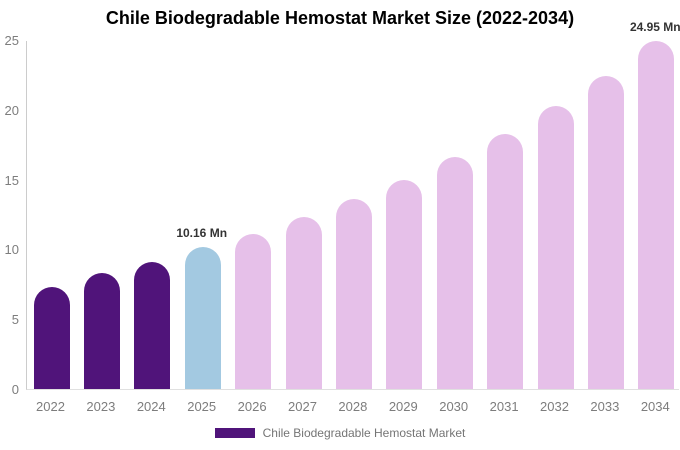  What do you see at coordinates (252, 406) in the screenshot?
I see `x-axis-label-2026: 2026` at bounding box center [252, 406].